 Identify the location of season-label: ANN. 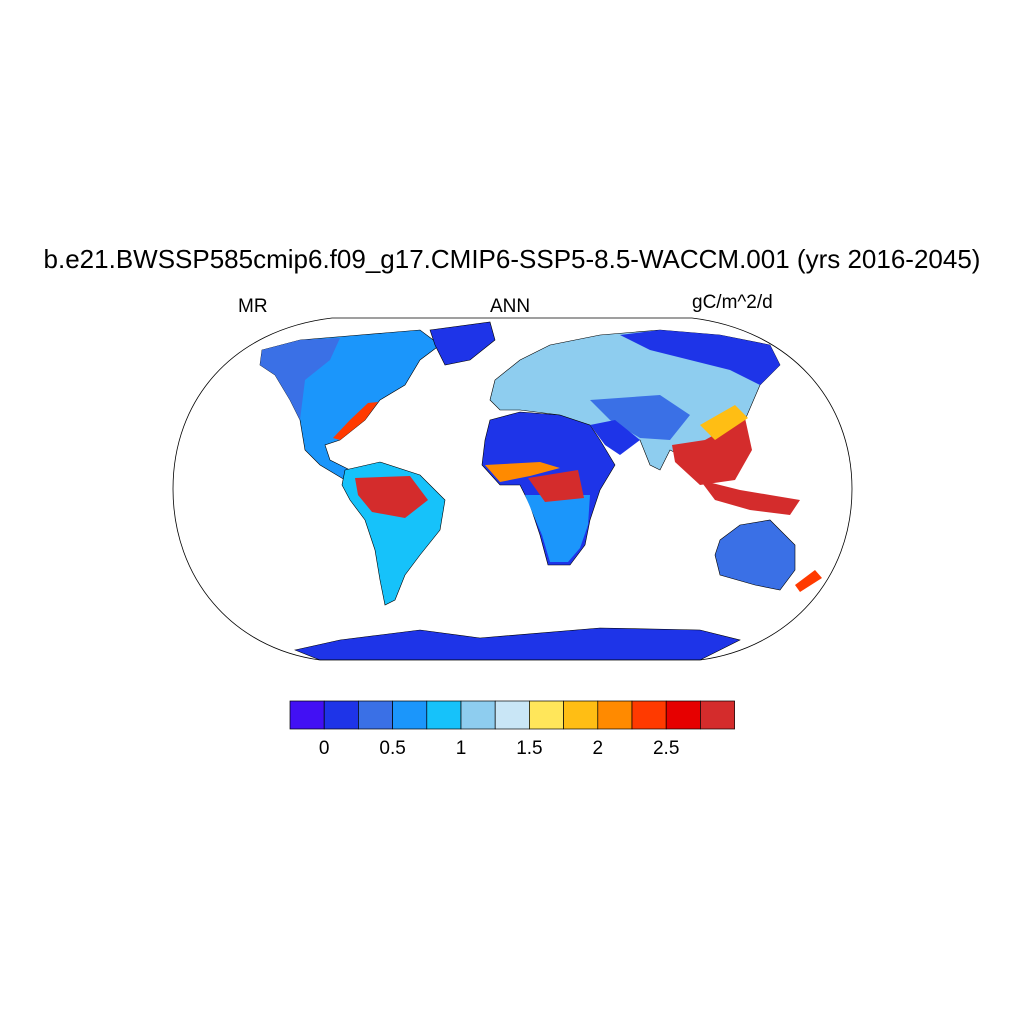
(510, 306).